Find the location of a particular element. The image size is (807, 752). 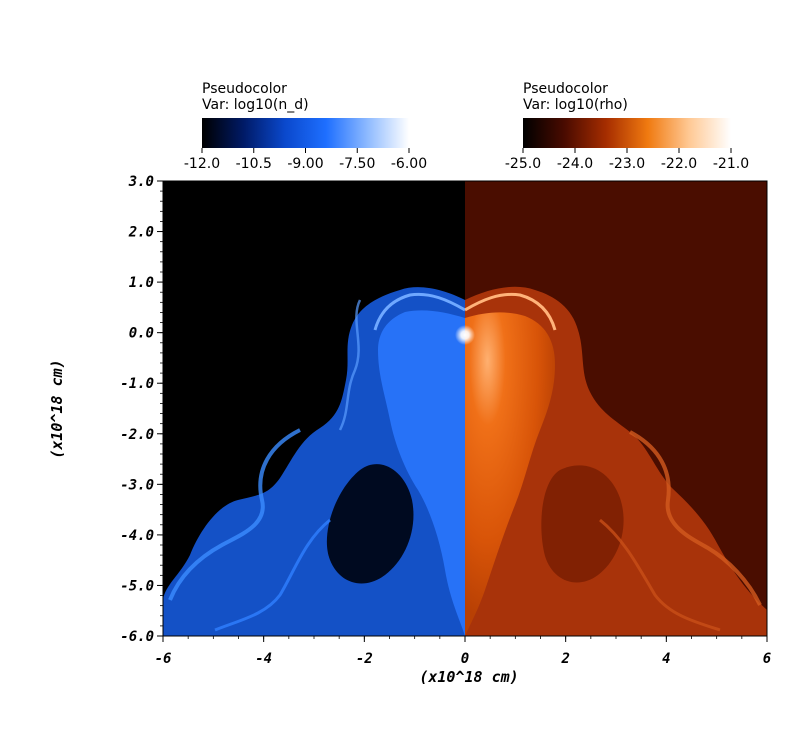

x-tick-label: 4 is located at coordinates (666, 659).